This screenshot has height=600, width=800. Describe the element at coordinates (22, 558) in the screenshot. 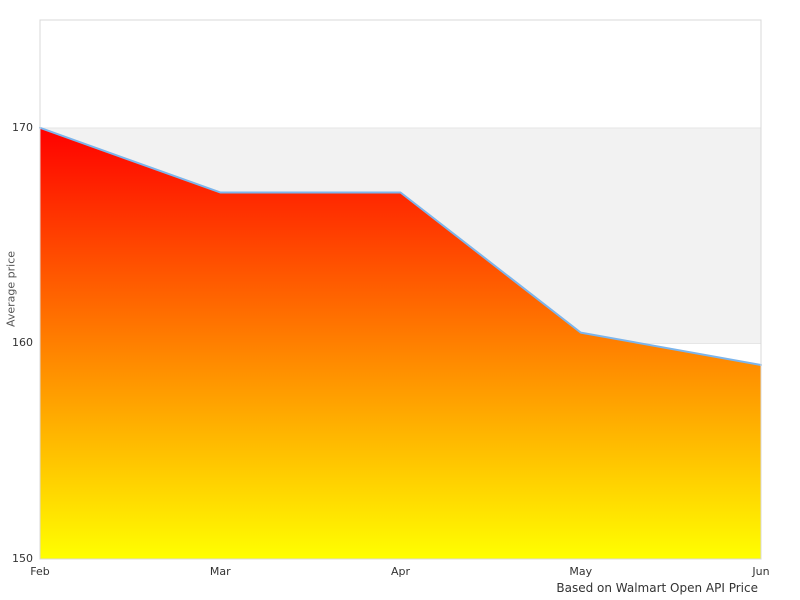

I see `y-axis-tick-label: 150` at that location.